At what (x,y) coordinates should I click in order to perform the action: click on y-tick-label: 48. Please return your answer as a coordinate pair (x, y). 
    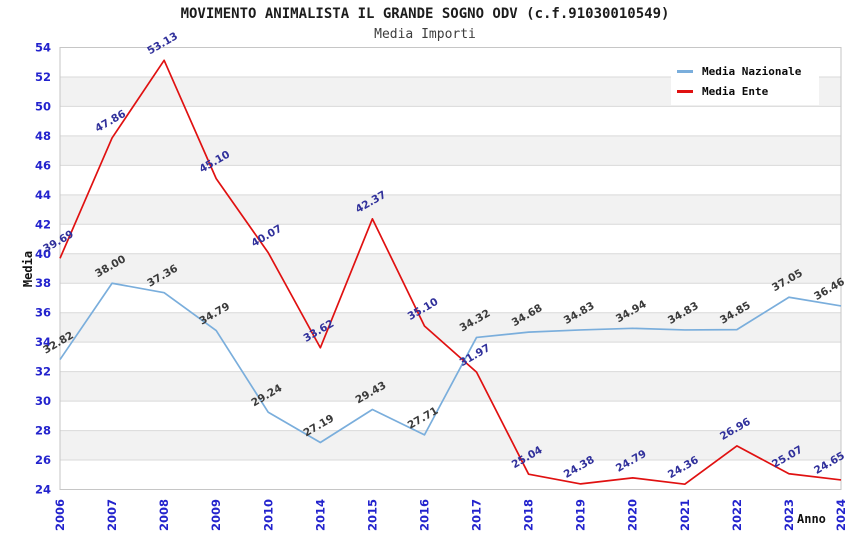
    Looking at the image, I should click on (43, 136).